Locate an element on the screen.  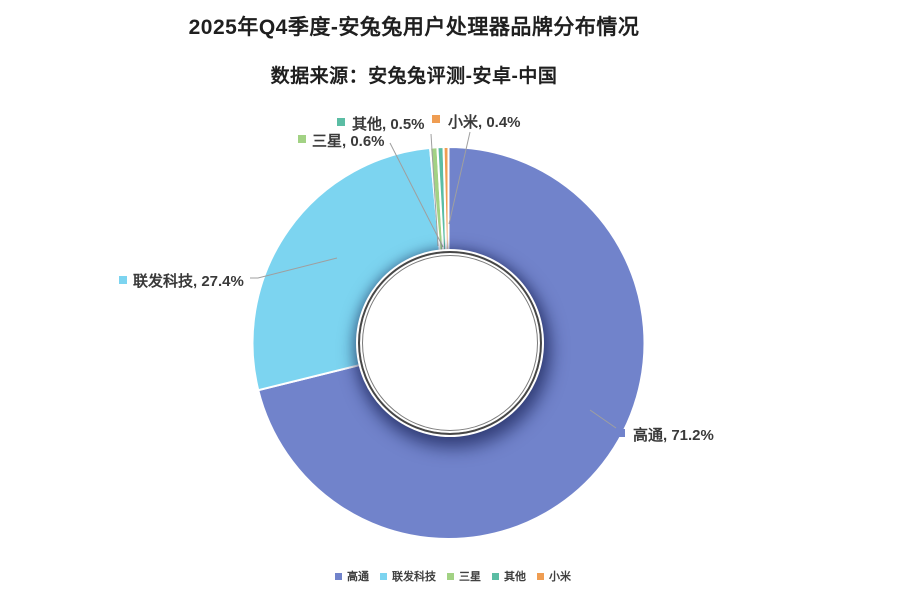
data-label-2: 联发科技, 27.4% is located at coordinates (188, 281).